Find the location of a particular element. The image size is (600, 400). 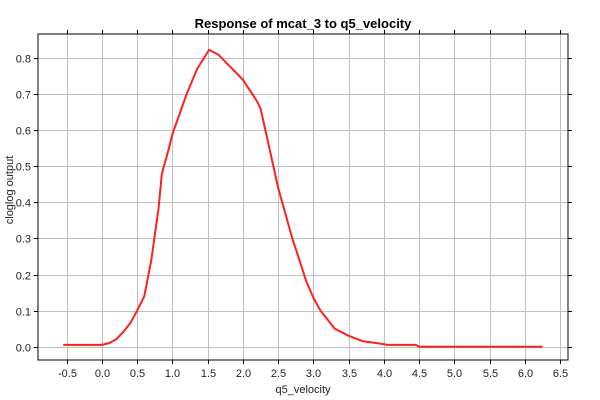

y-tick-label: 0.8 is located at coordinates (23, 60).